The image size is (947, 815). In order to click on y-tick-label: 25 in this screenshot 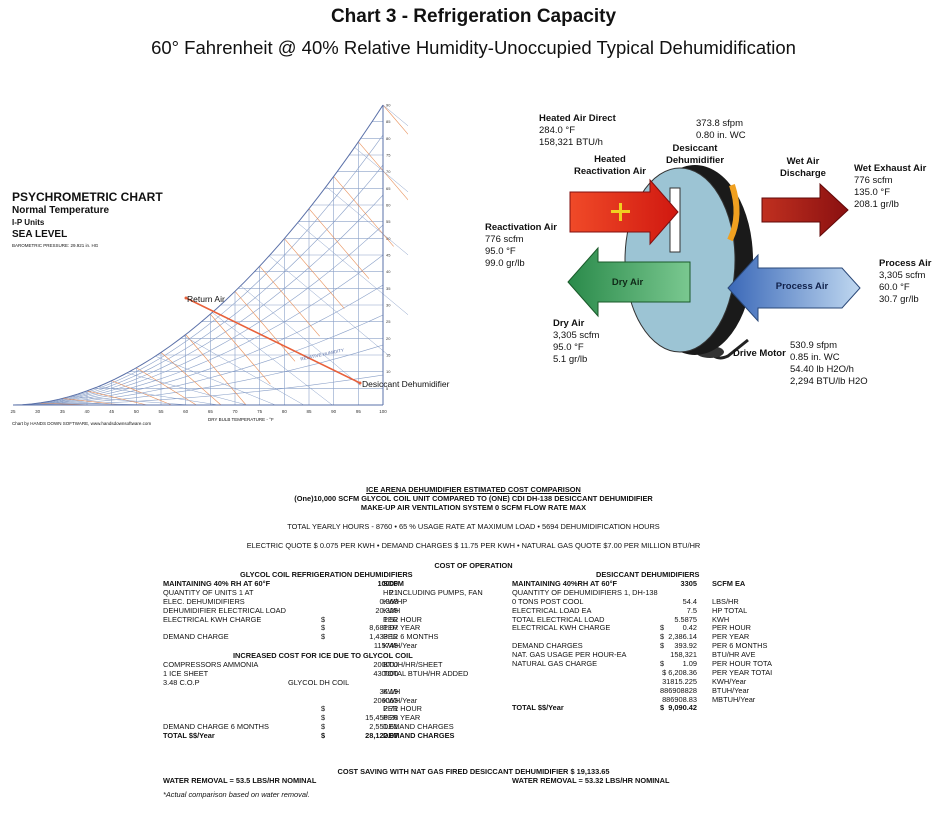, I will do `click(388, 321)`.